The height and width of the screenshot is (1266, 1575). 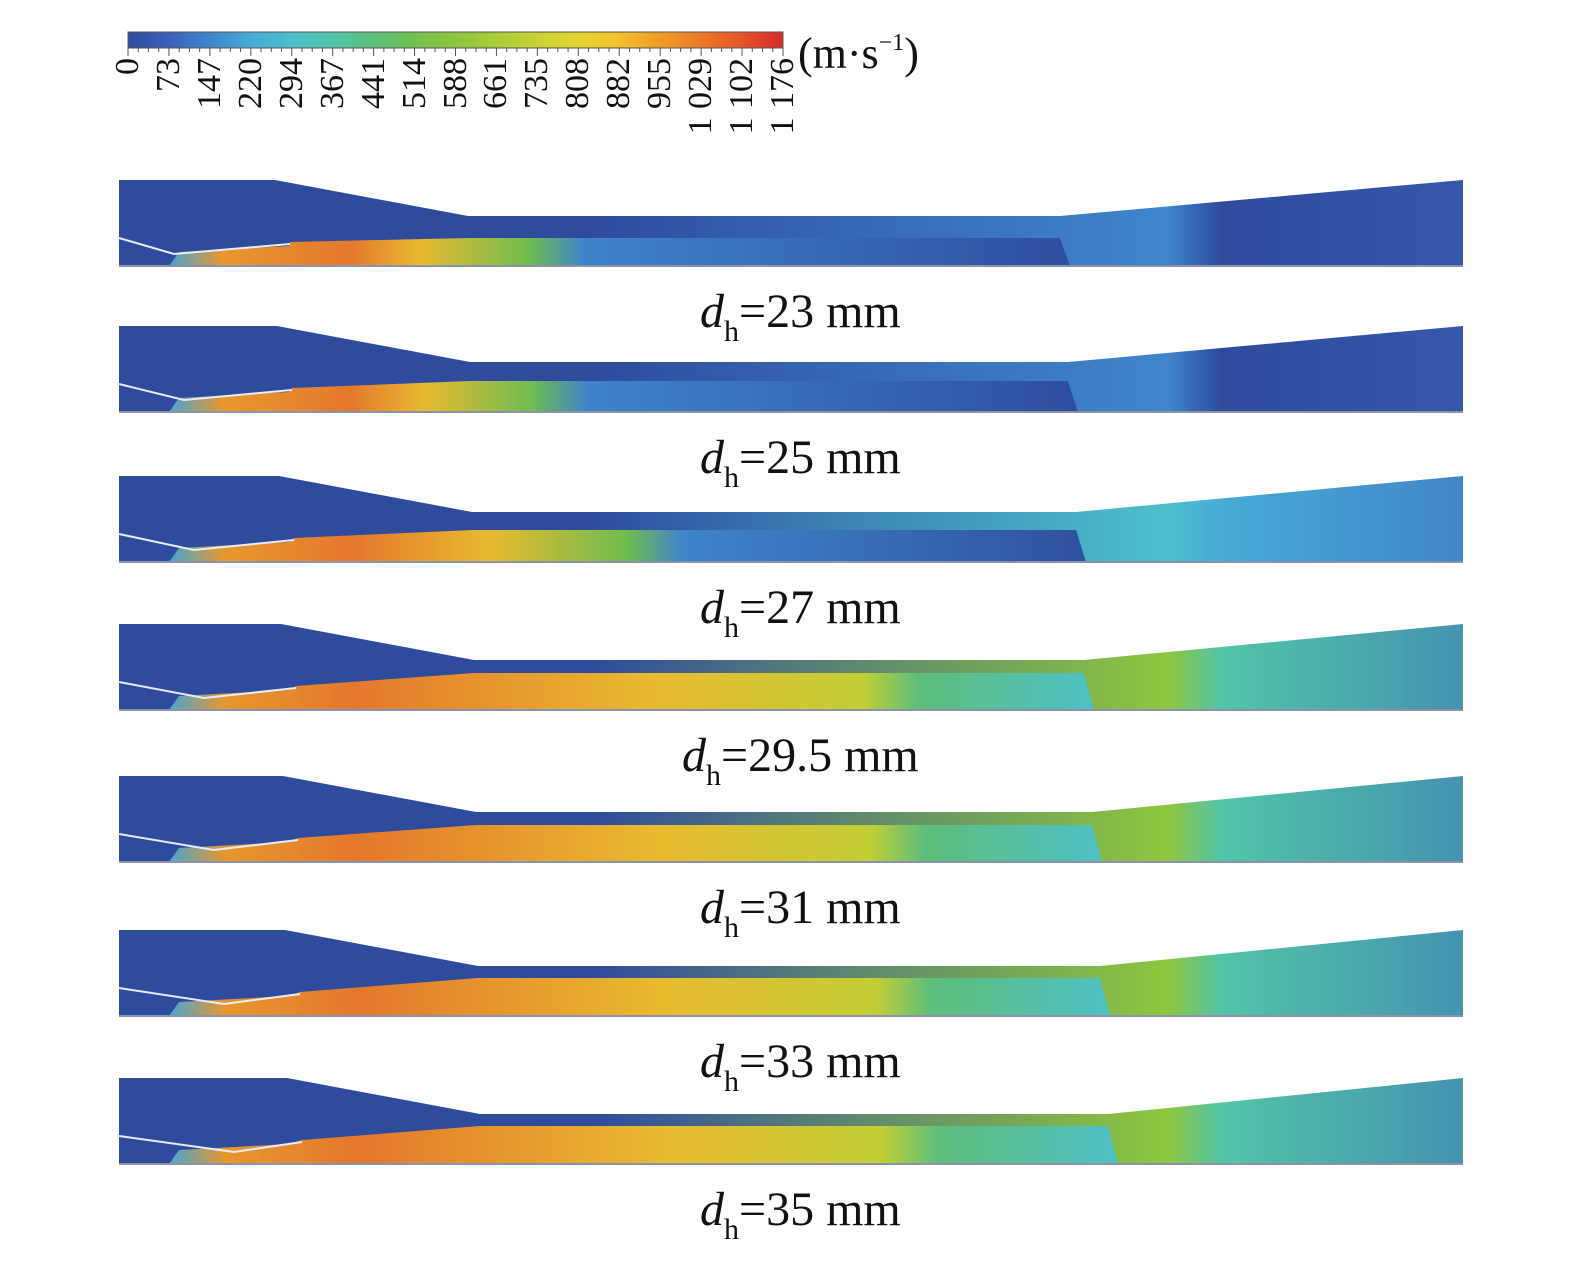 I want to click on panel-caption: dh=33 mm, so click(x=800, y=1066).